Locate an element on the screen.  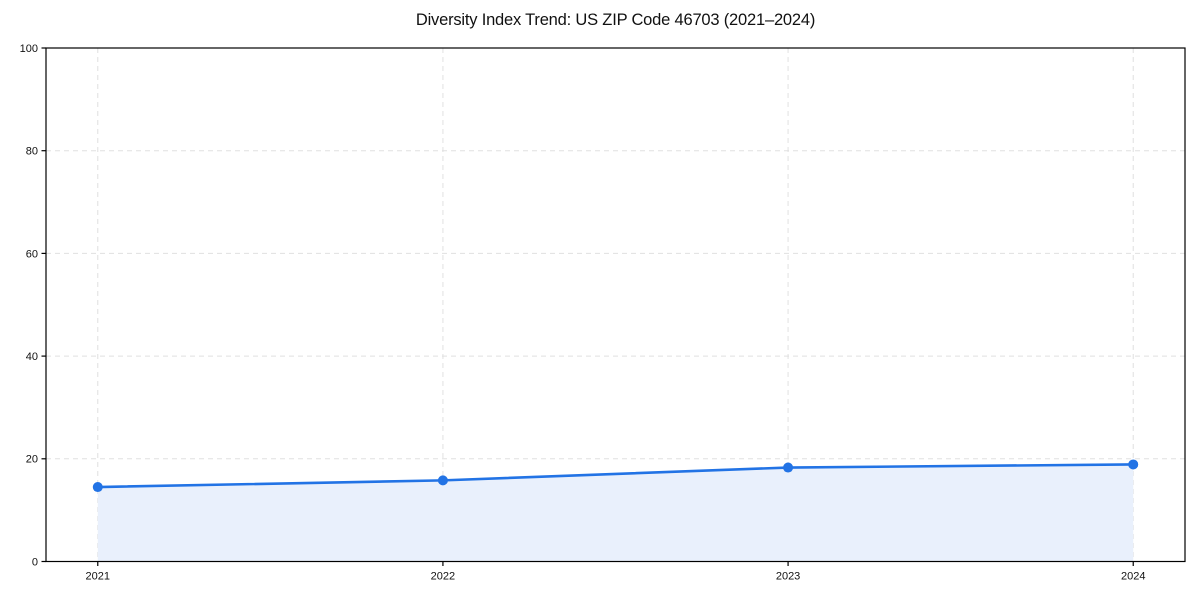
x-tick-label: 2021 is located at coordinates (98, 577).